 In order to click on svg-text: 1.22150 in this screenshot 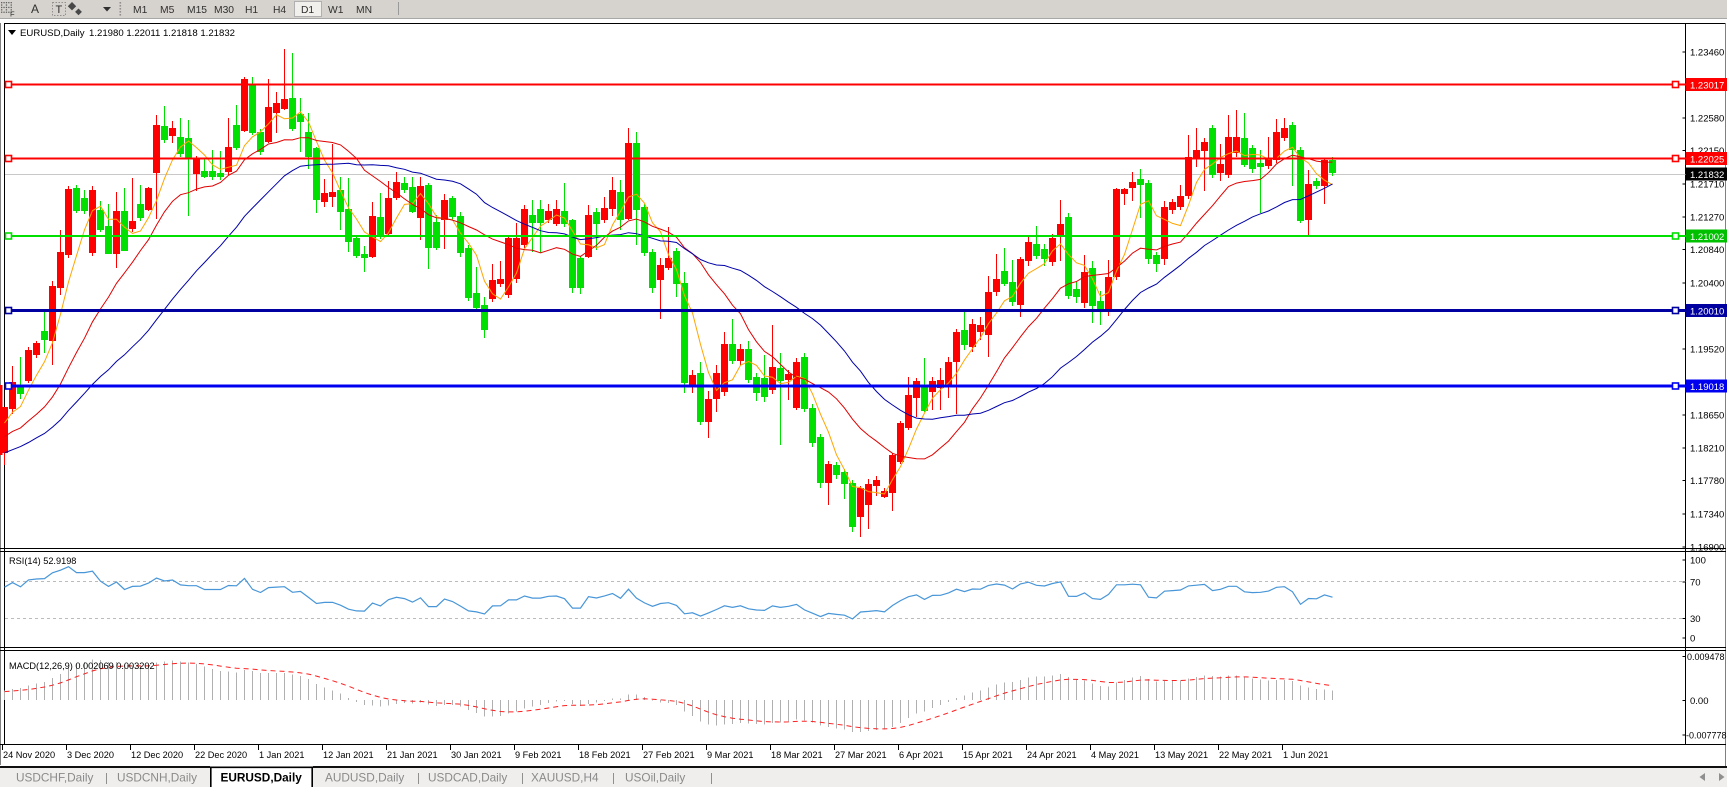, I will do `click(1707, 151)`.